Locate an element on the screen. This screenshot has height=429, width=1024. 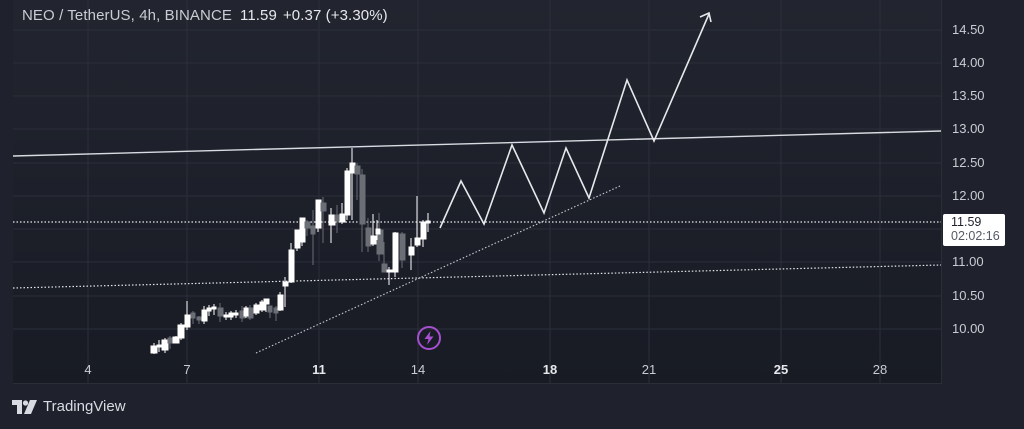
time-label: 7 is located at coordinates (187, 369).